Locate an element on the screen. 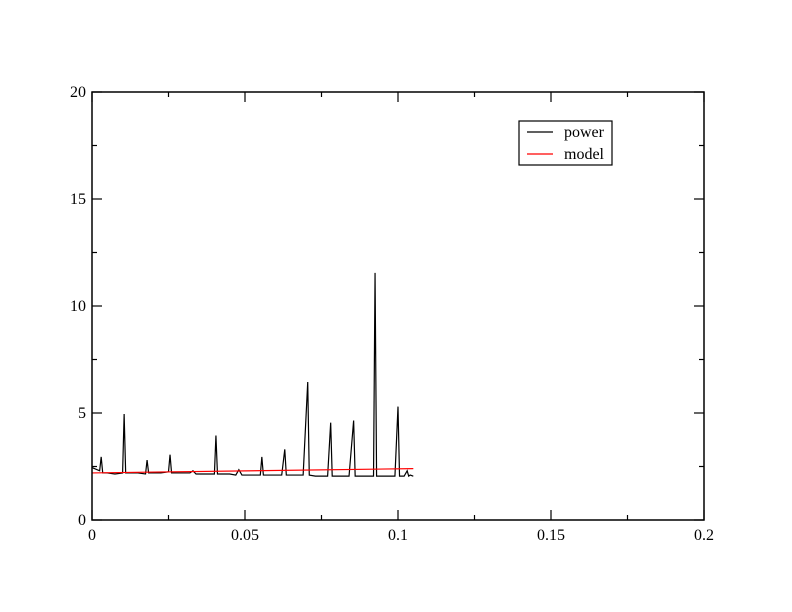  legend-box is located at coordinates (565, 143).